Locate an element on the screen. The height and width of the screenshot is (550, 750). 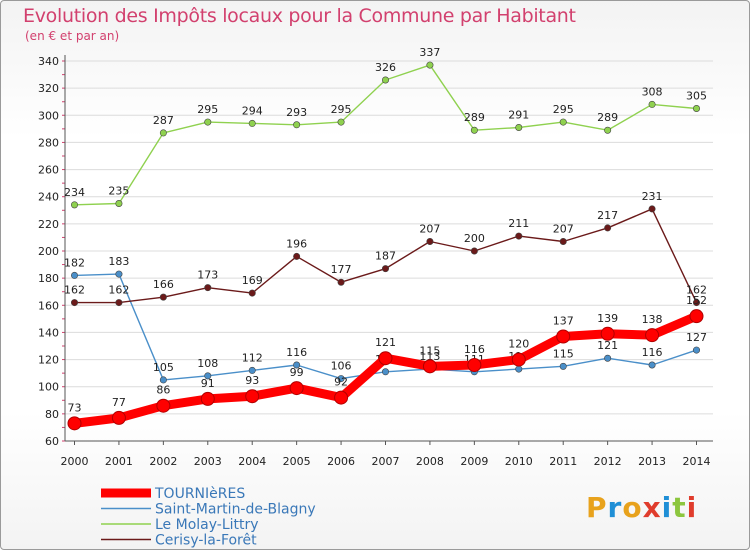
data-label: 106 is located at coordinates (341, 366).